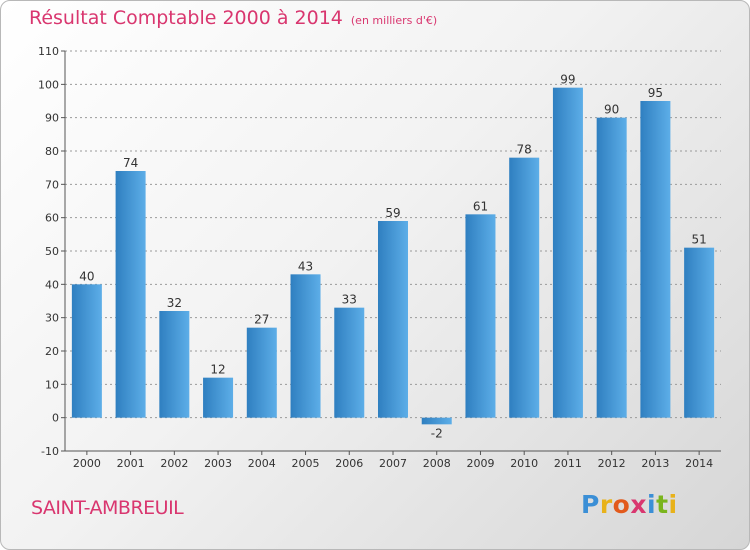 The height and width of the screenshot is (550, 750). Describe the element at coordinates (48, 51) in the screenshot. I see `y-tick-label: 110` at that location.